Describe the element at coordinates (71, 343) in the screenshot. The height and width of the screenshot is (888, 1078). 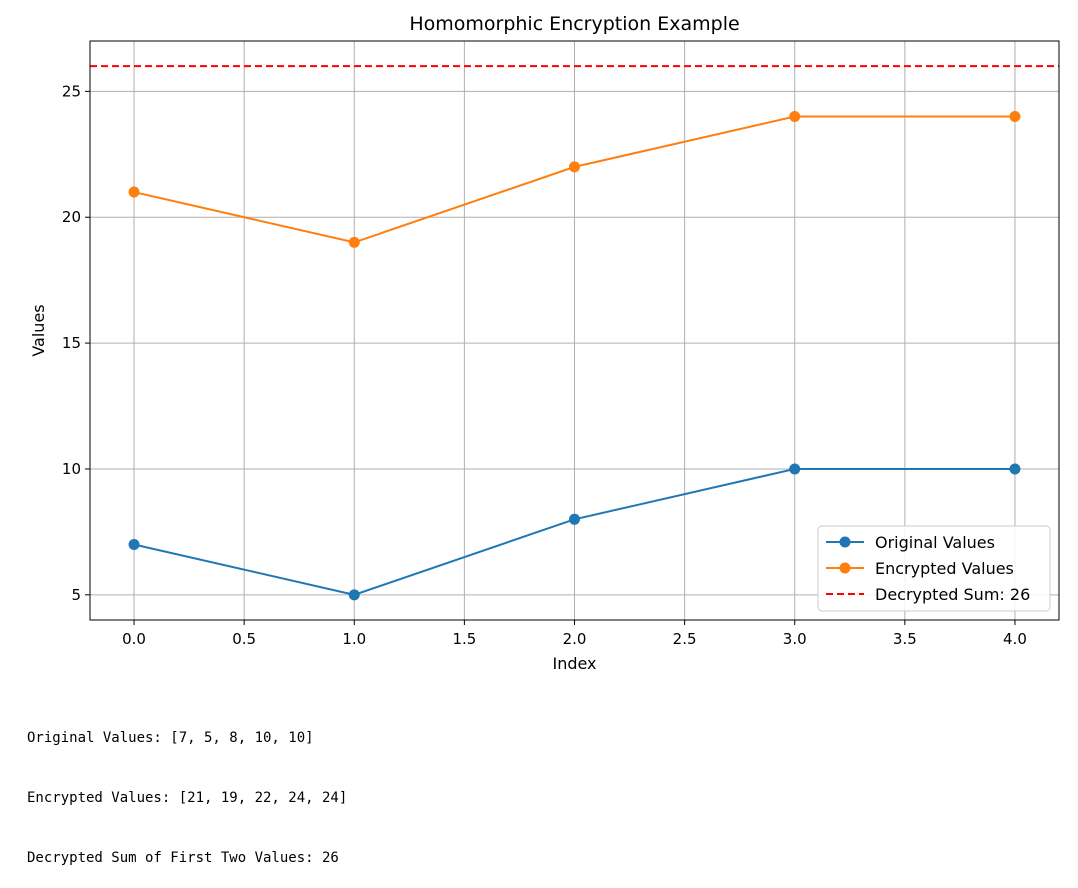
I see `y-tick-label: 15` at that location.